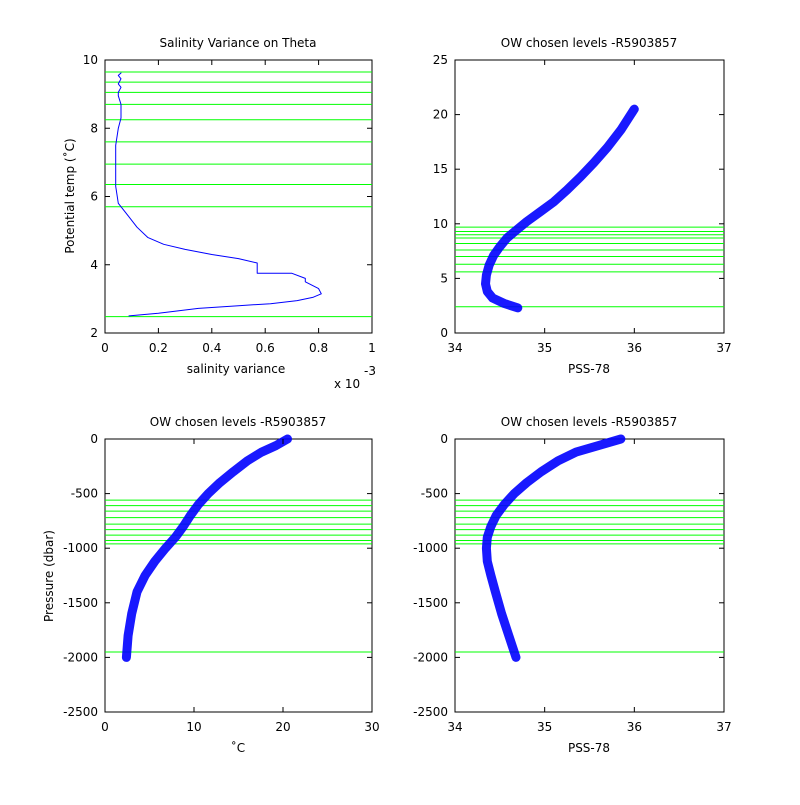 The width and height of the screenshot is (800, 805). What do you see at coordinates (94, 333) in the screenshot?
I see `y-tick-label: 2` at bounding box center [94, 333].